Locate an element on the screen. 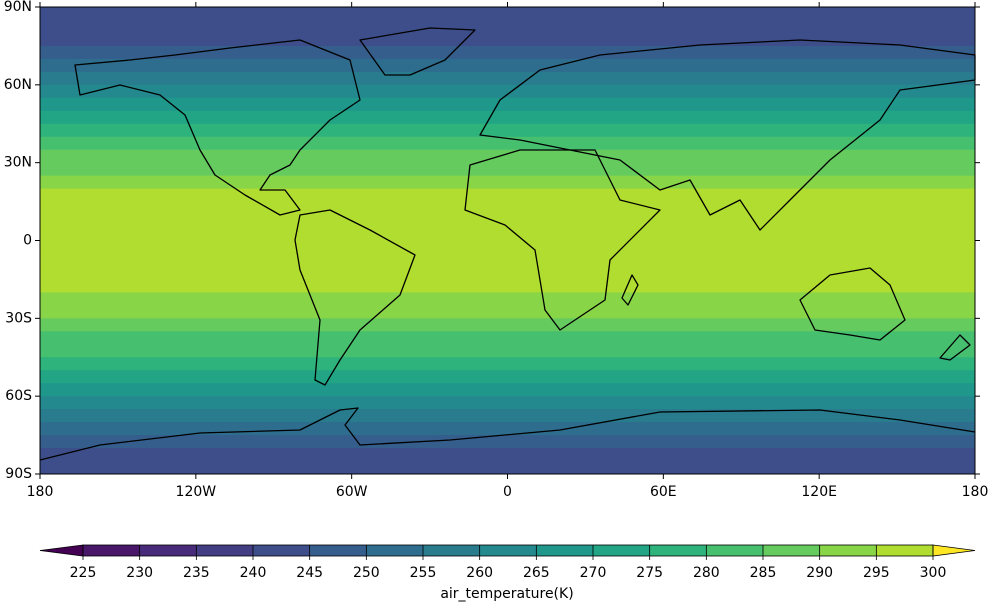 The width and height of the screenshot is (989, 604). coast-antarctica is located at coordinates (507, 434).